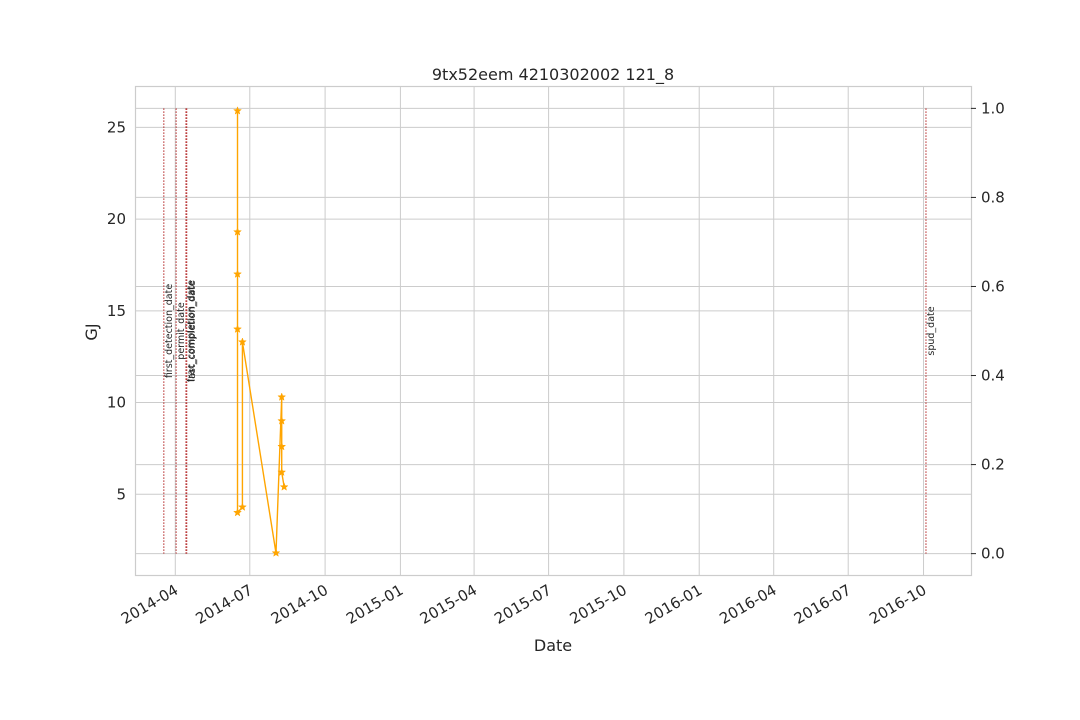 This screenshot has height=720, width=1080. Describe the element at coordinates (993, 376) in the screenshot. I see `y2-tick-label: 0.4` at that location.